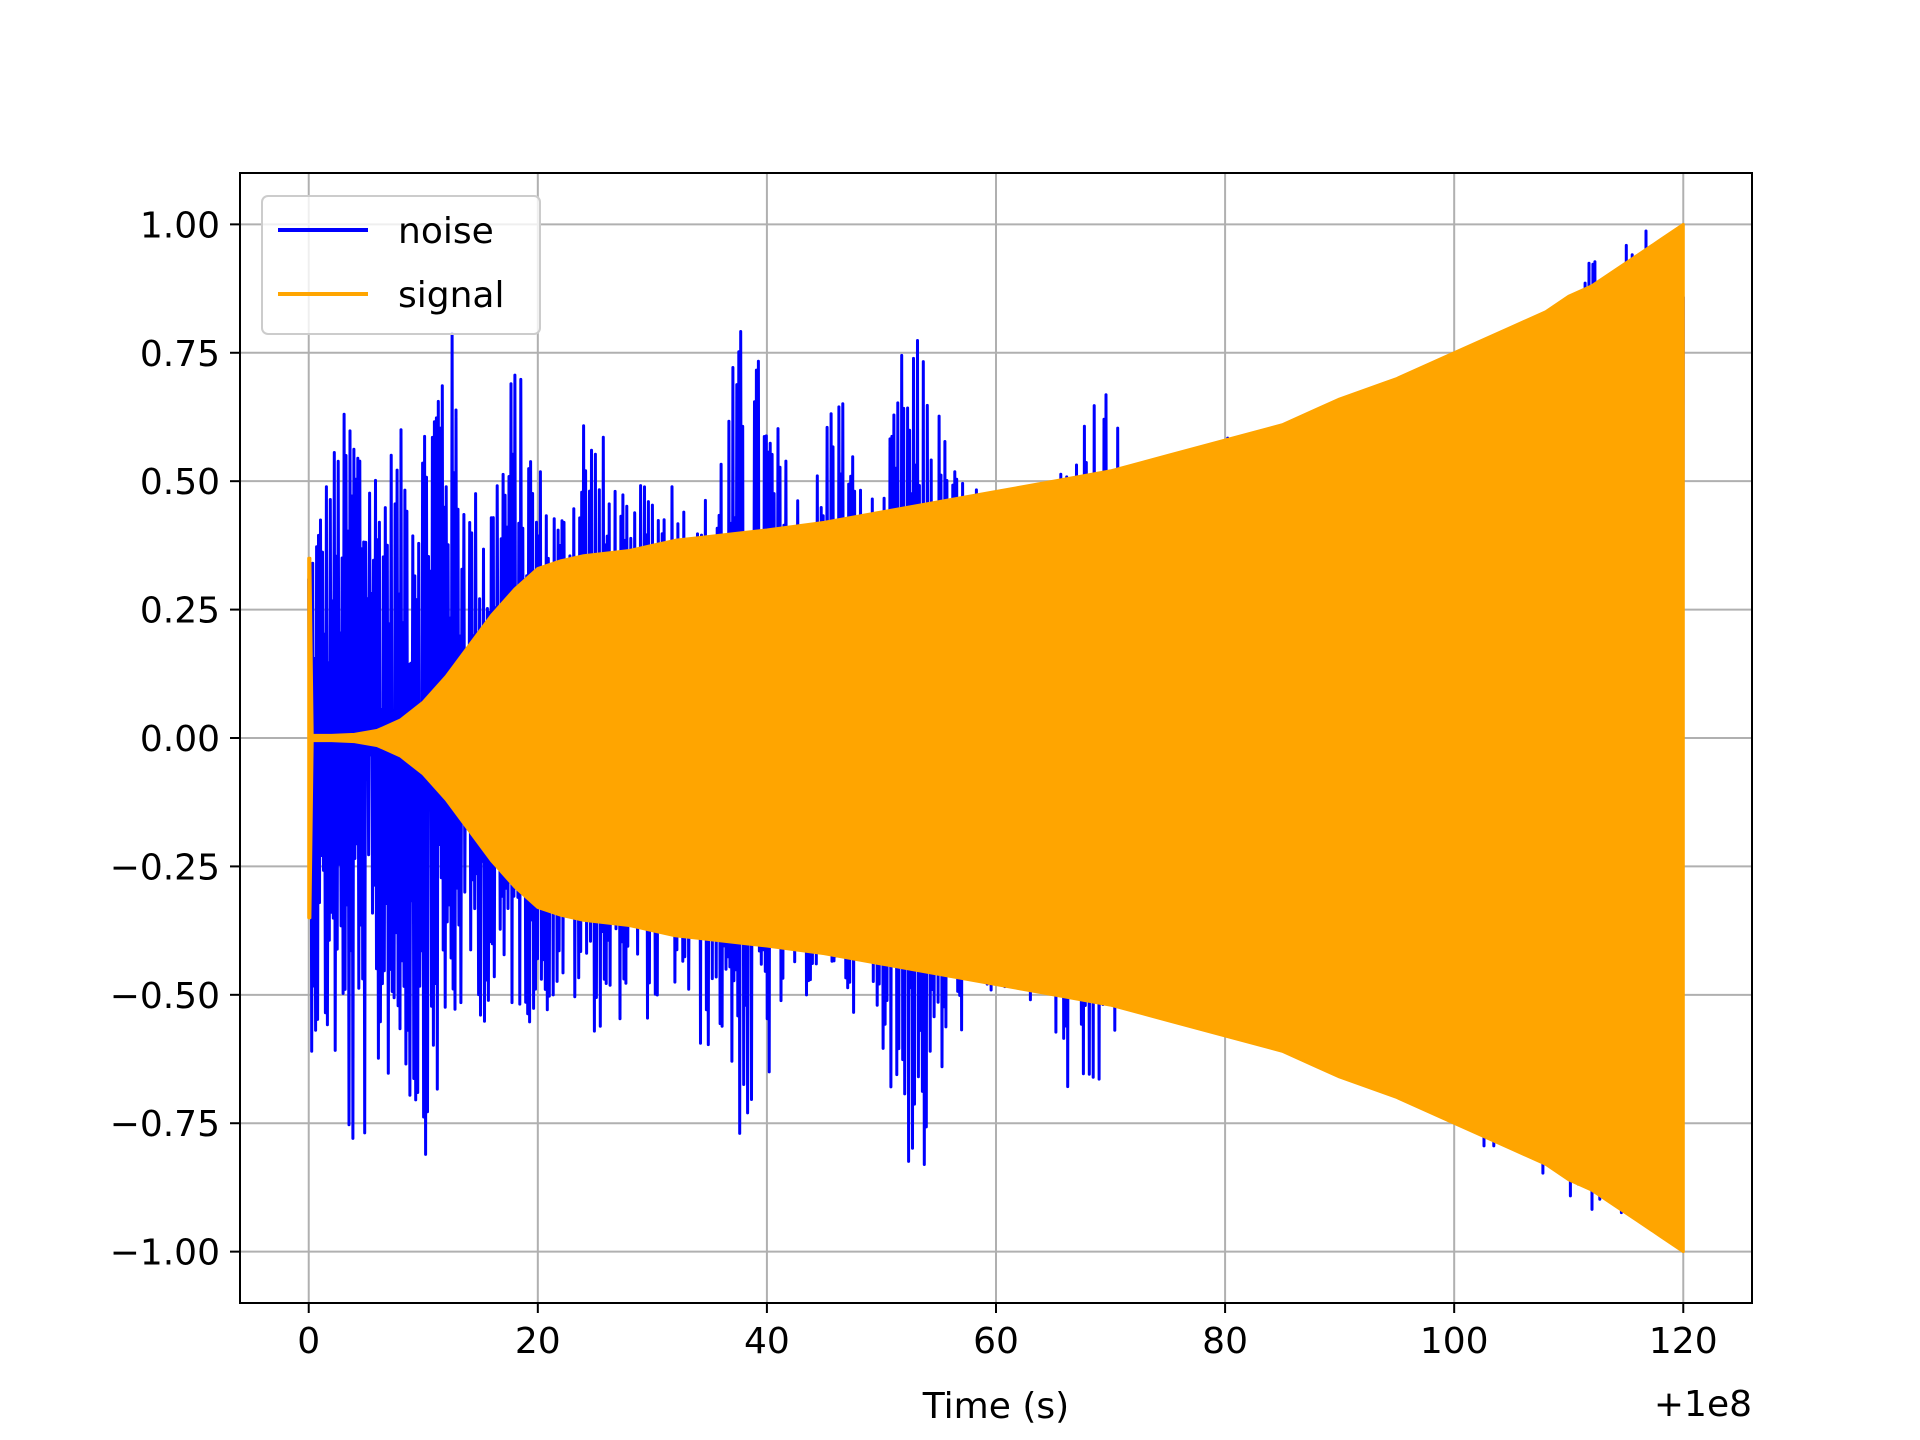 This screenshot has height=1440, width=1920. What do you see at coordinates (165, 996) in the screenshot?
I see `y-tick-label: −0.50` at bounding box center [165, 996].